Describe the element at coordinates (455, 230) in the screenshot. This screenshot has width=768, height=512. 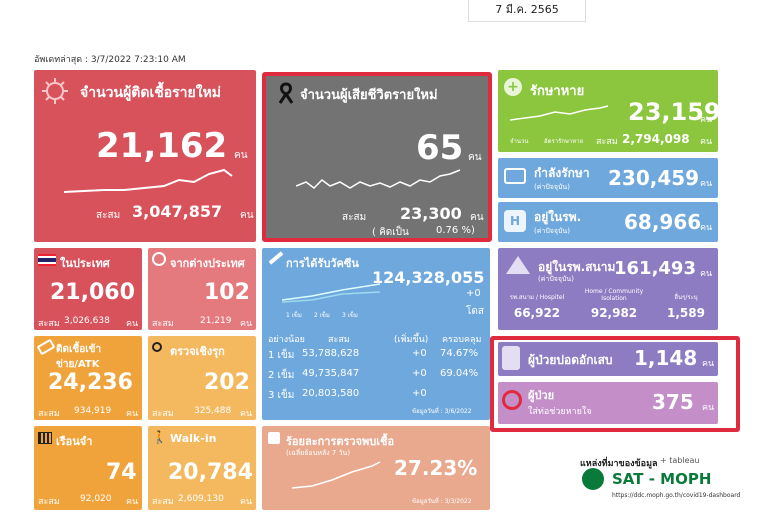
I see `deaths-percent: 0.76 %)` at that location.